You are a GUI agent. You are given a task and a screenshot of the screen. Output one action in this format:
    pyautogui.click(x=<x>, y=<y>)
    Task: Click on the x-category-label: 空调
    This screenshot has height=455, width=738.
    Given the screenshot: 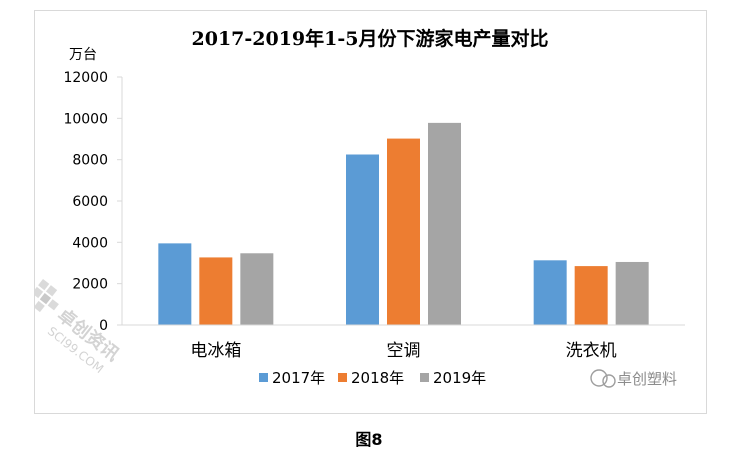 What is the action you would take?
    pyautogui.click(x=404, y=351)
    